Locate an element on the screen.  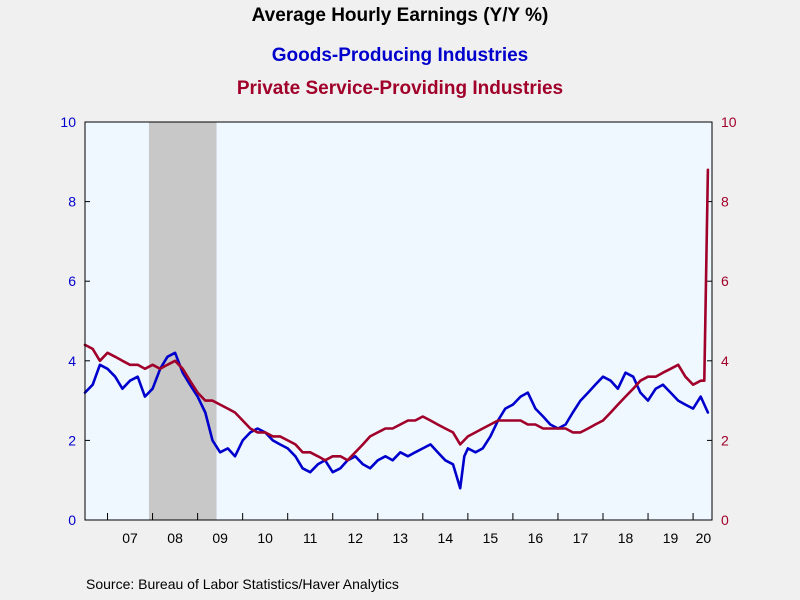
y-tick-label-right: 8 is located at coordinates (725, 202).